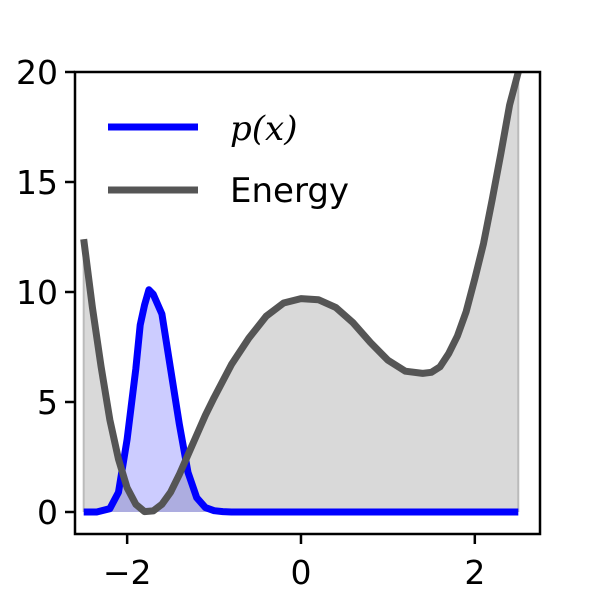  I want to click on x-axis-ticks: −2 0 2, so click(294, 563).